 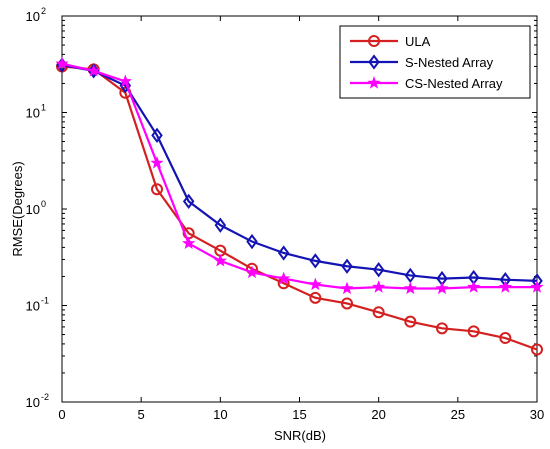 I want to click on legend: ULA S-Nested Array CS-Nested Array, so click(x=435, y=62).